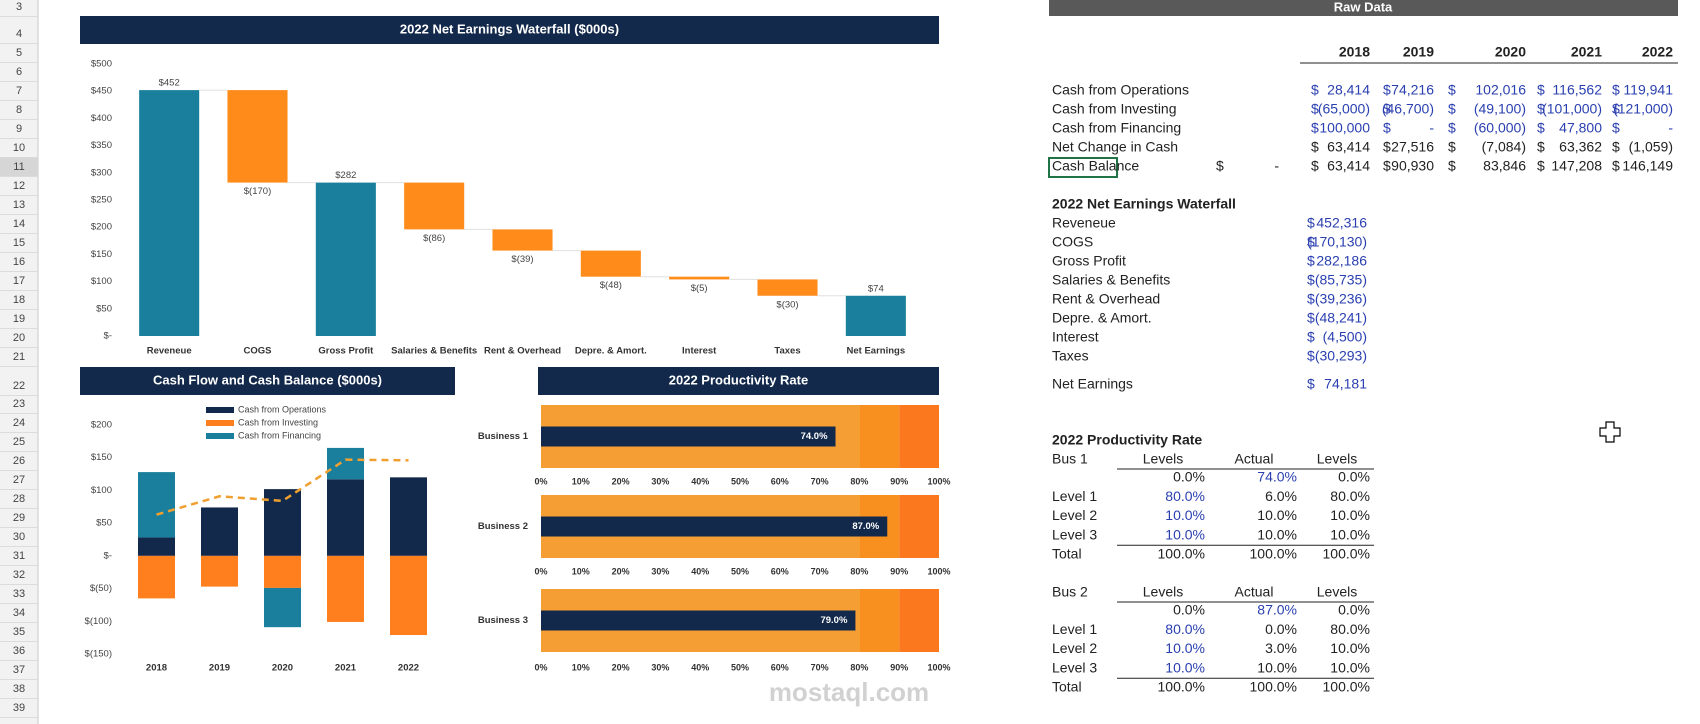  Describe the element at coordinates (1348, 147) in the screenshot. I see `cell-value: 63,414` at that location.